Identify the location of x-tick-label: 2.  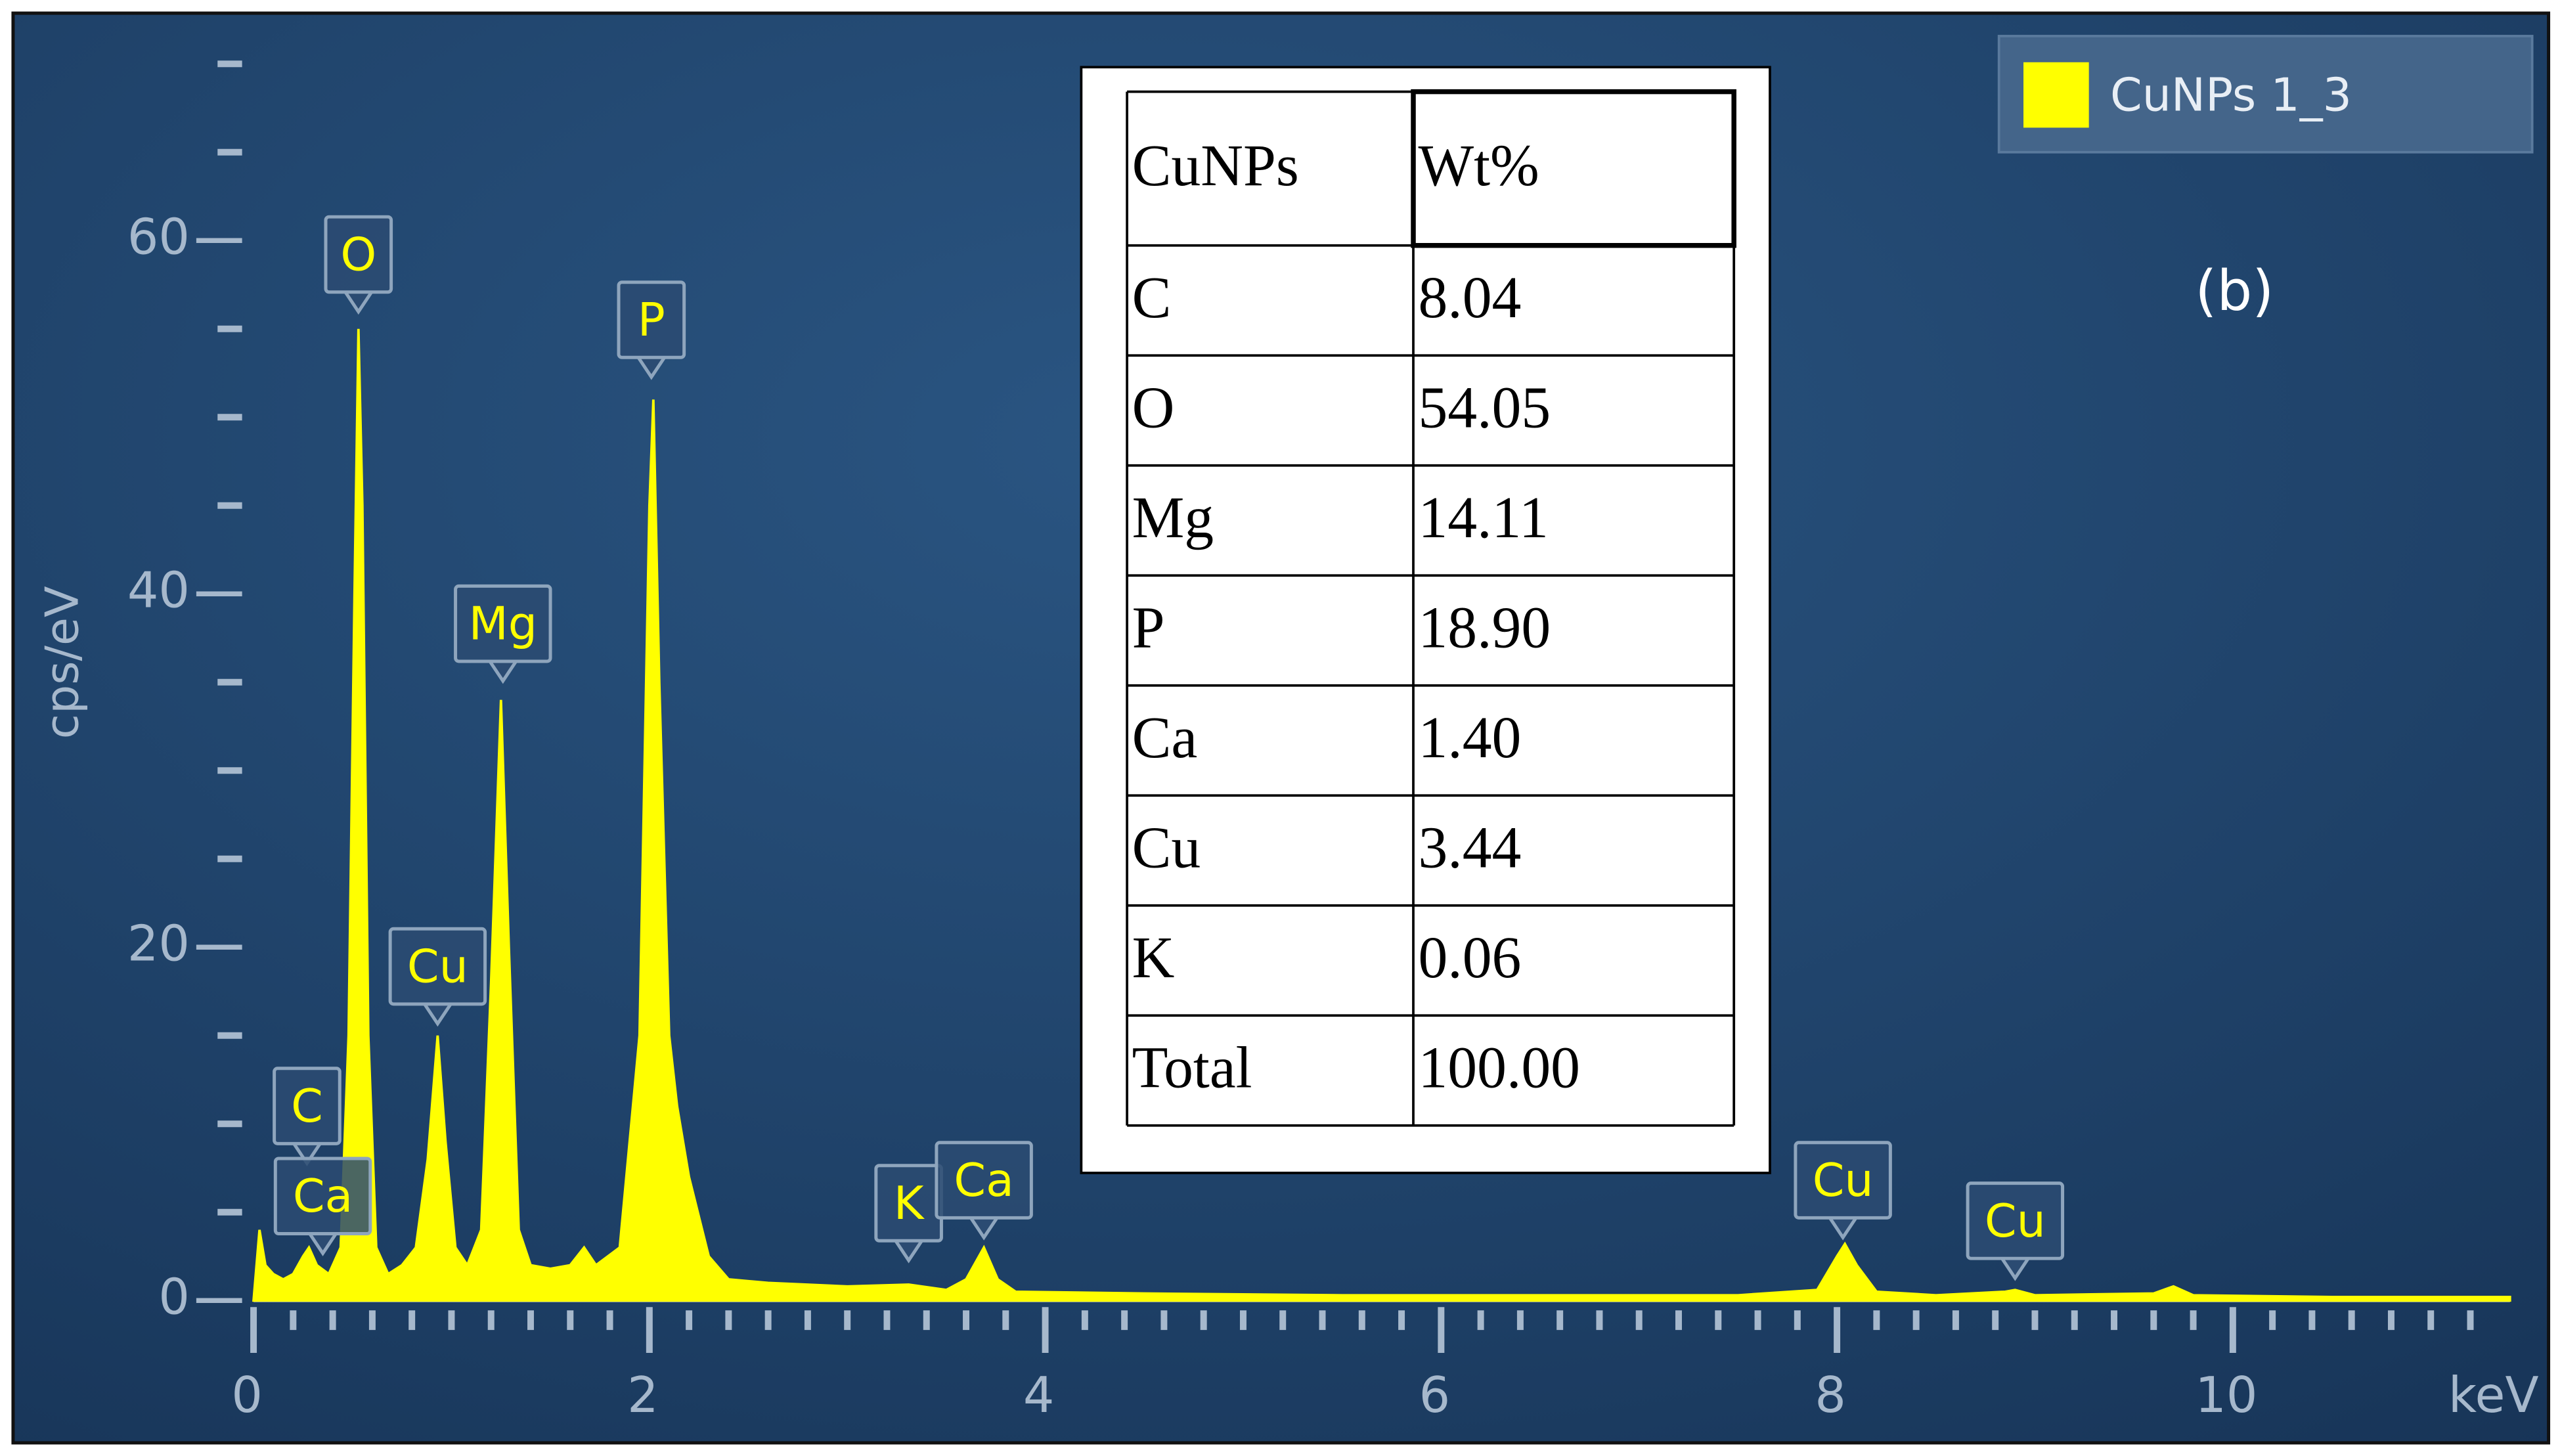
(643, 1395).